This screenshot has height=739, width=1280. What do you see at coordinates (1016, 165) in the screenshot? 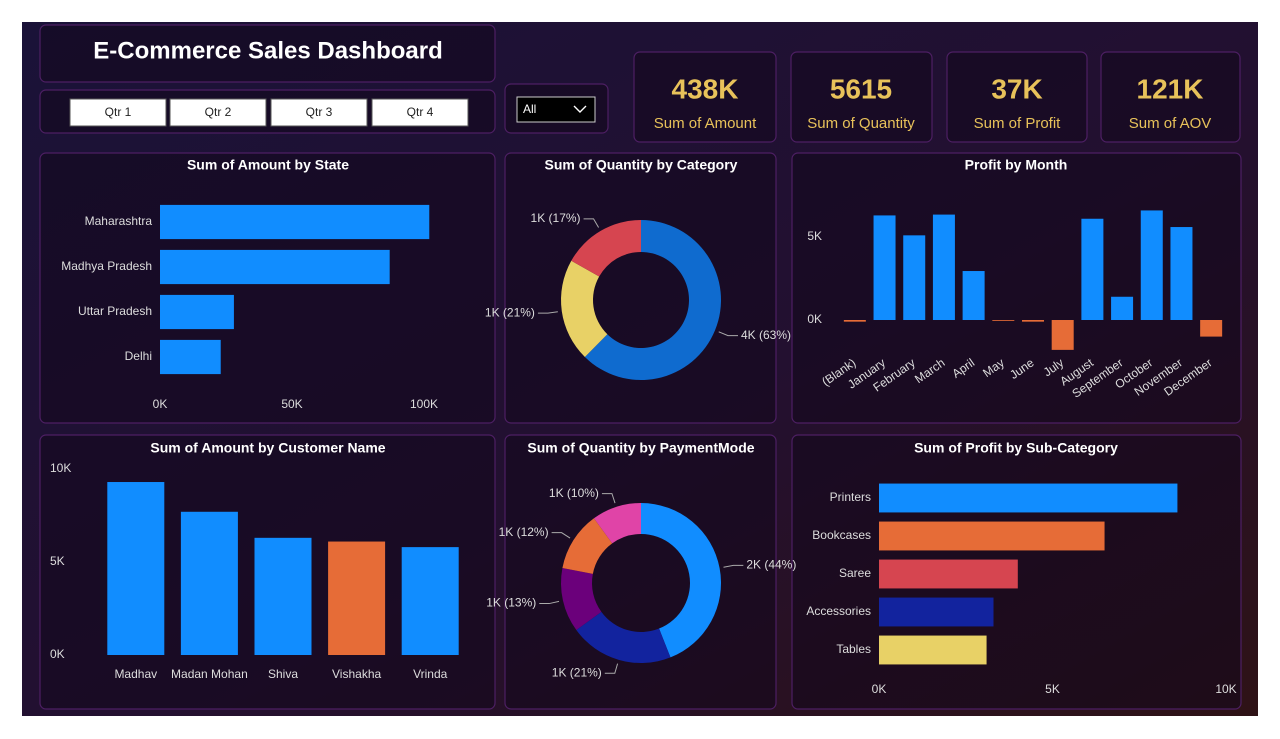
I see `chart-title: Profit by Month` at bounding box center [1016, 165].